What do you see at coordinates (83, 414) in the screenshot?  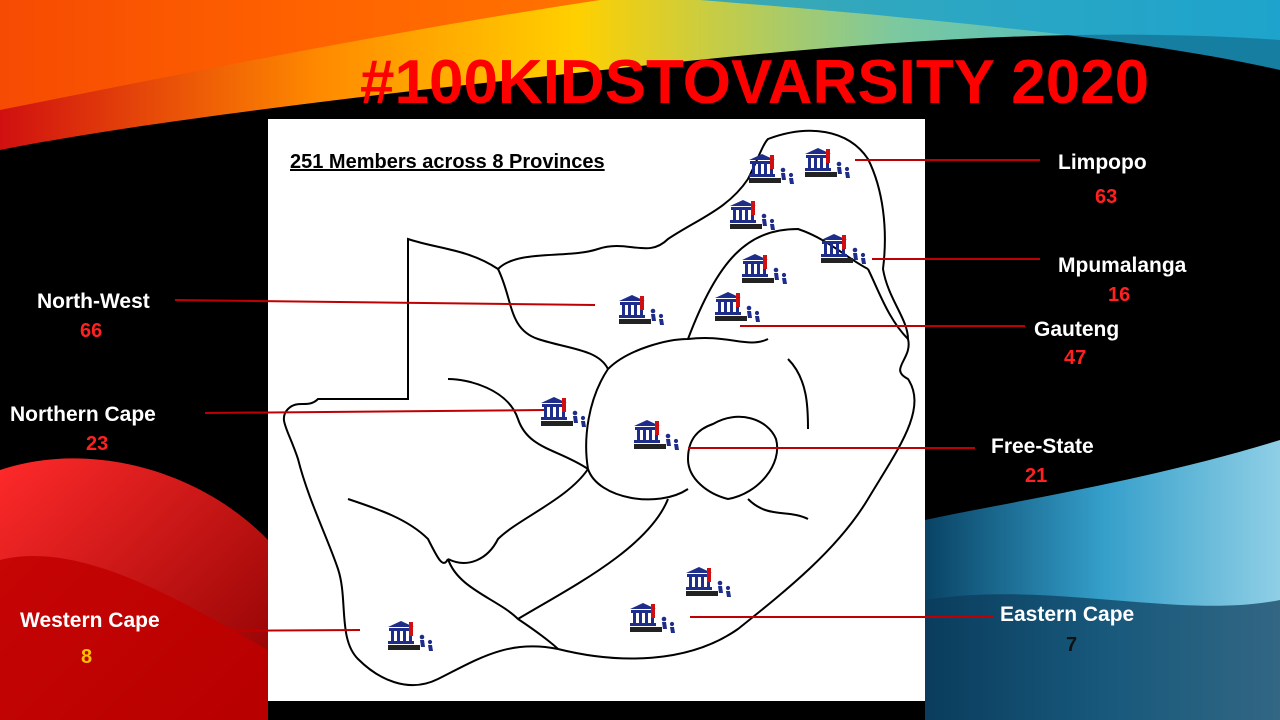 I see `label-northern-cape: Northern Cape` at bounding box center [83, 414].